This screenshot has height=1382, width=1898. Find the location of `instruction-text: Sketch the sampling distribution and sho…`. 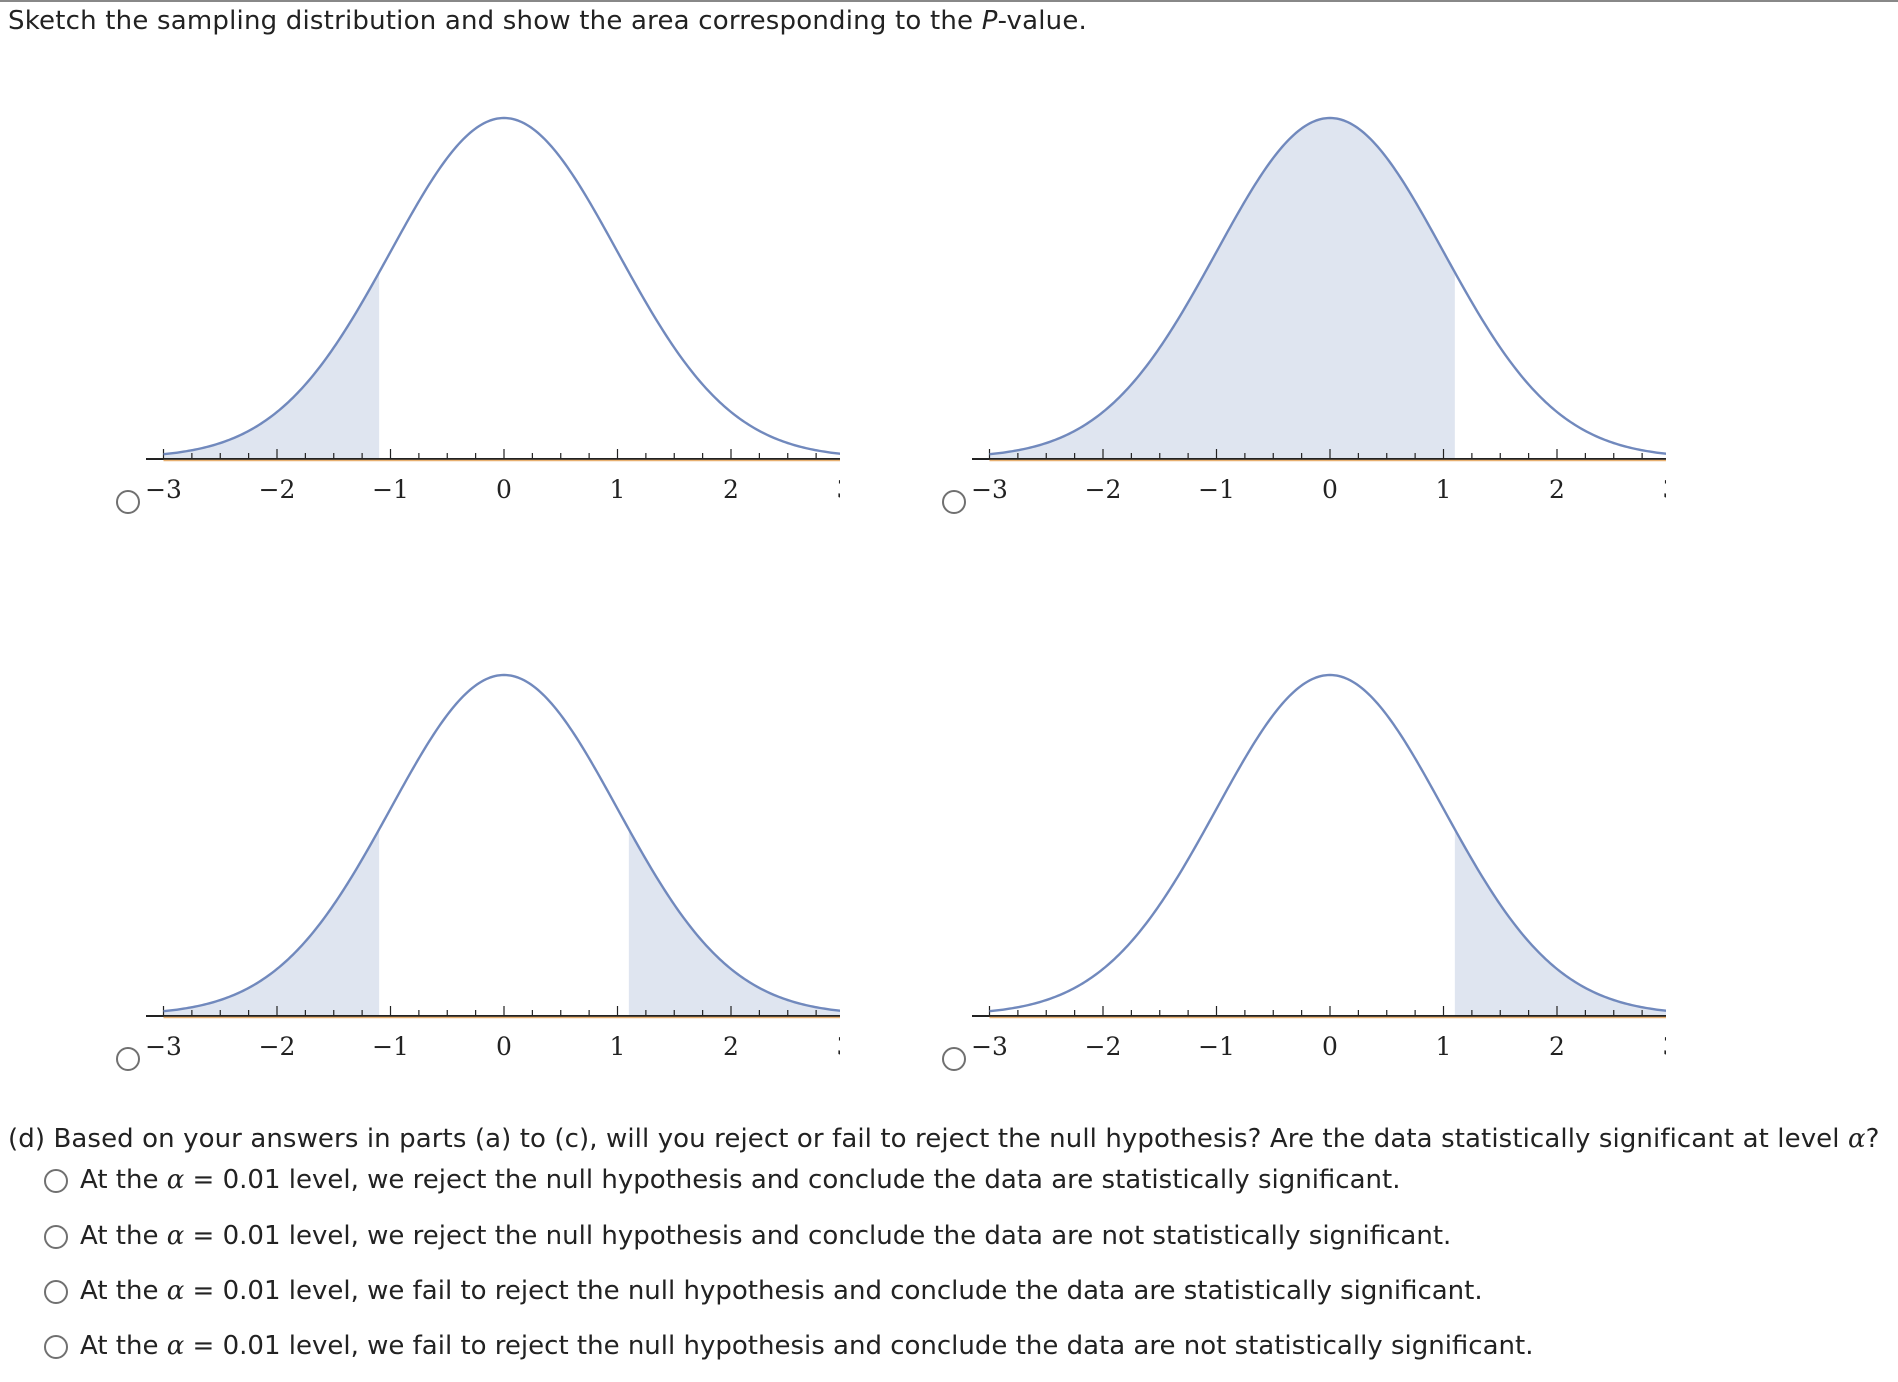

instruction-text: Sketch the sampling distribution and sho… is located at coordinates (547, 21).